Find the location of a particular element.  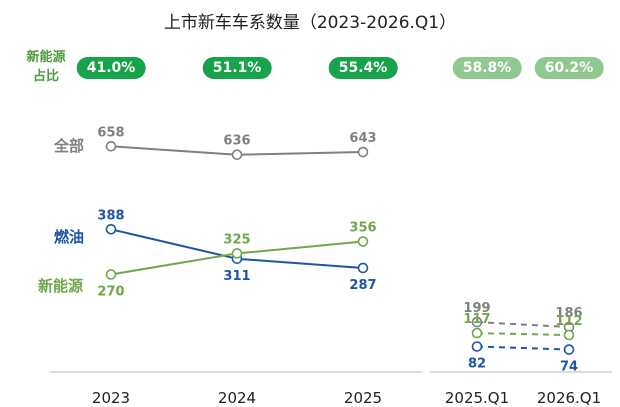

data-label-fuel-0-1: 311 is located at coordinates (236, 276).